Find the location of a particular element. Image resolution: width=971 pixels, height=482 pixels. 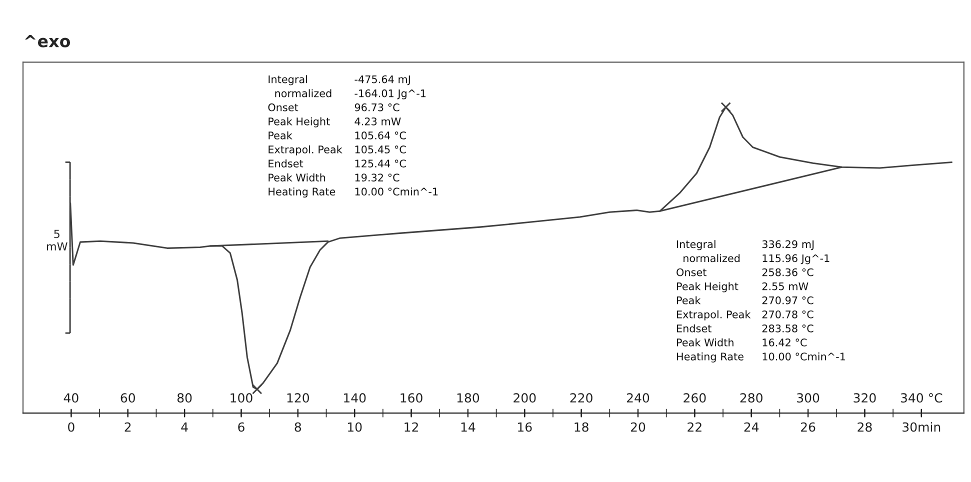

x-tick-label: 100 is located at coordinates (241, 398).